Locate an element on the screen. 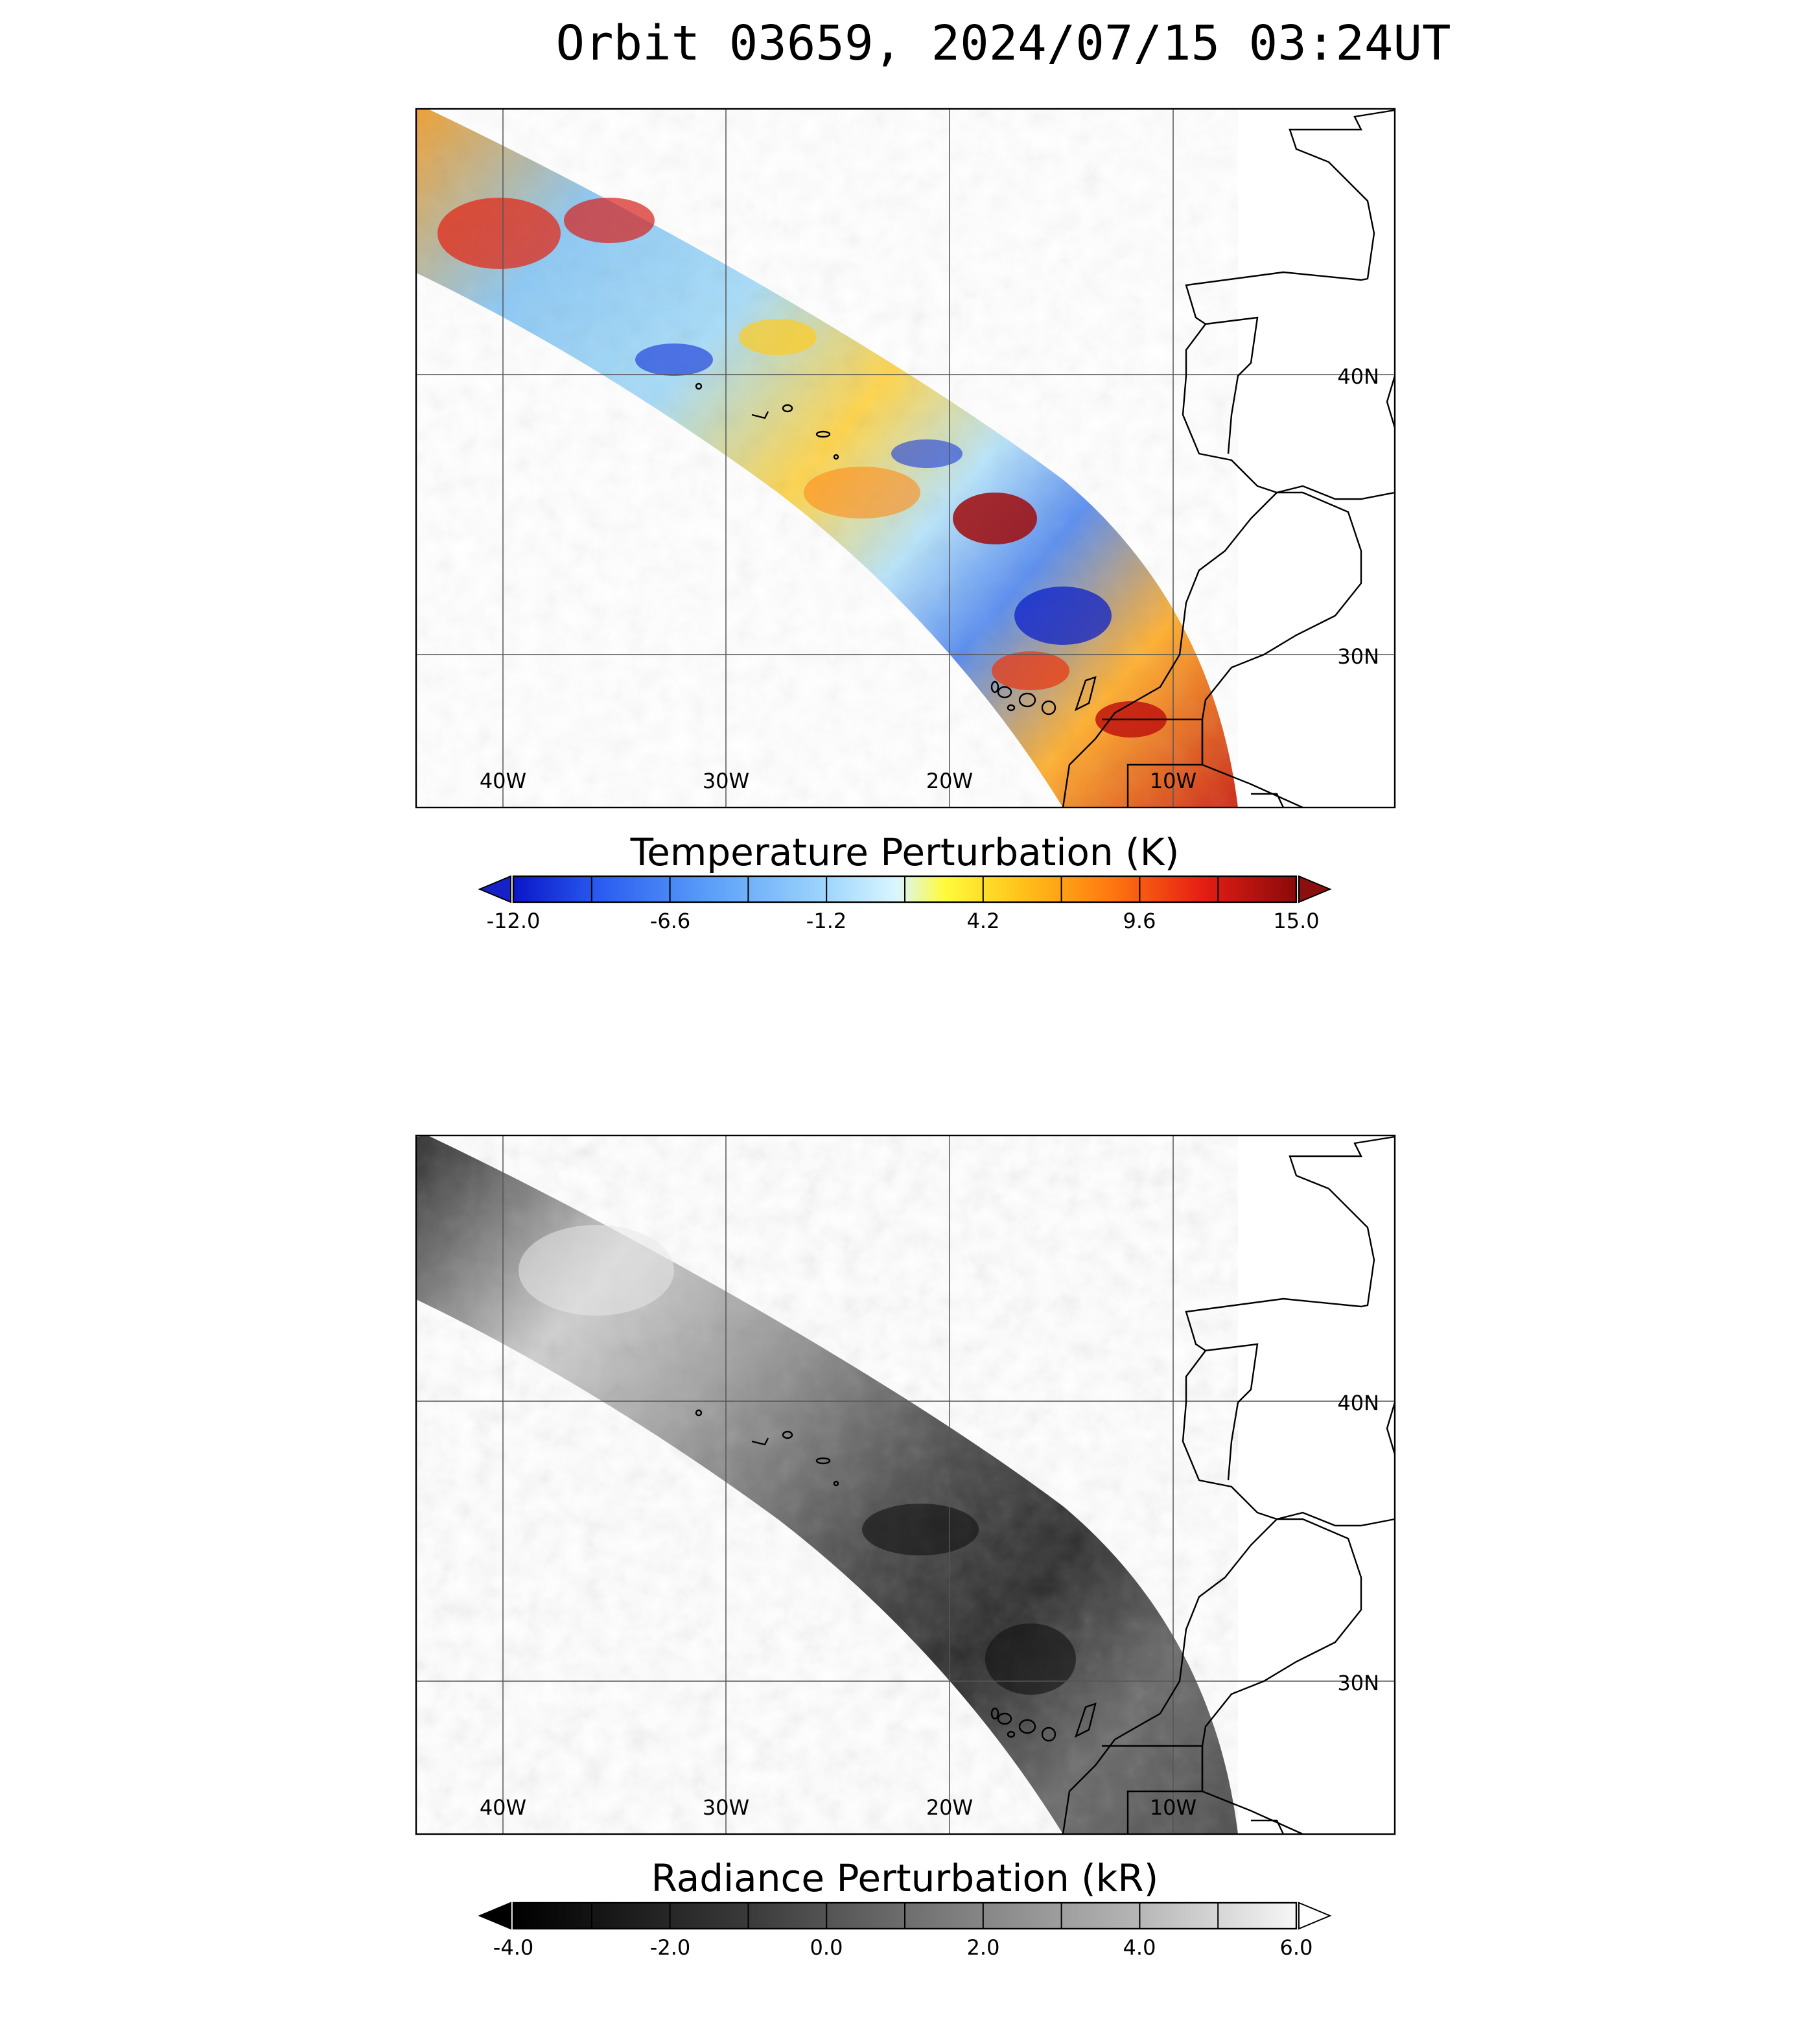 The image size is (1820, 2035). colorbar-title-temperature: Temperature Perturbation (K) is located at coordinates (905, 852).